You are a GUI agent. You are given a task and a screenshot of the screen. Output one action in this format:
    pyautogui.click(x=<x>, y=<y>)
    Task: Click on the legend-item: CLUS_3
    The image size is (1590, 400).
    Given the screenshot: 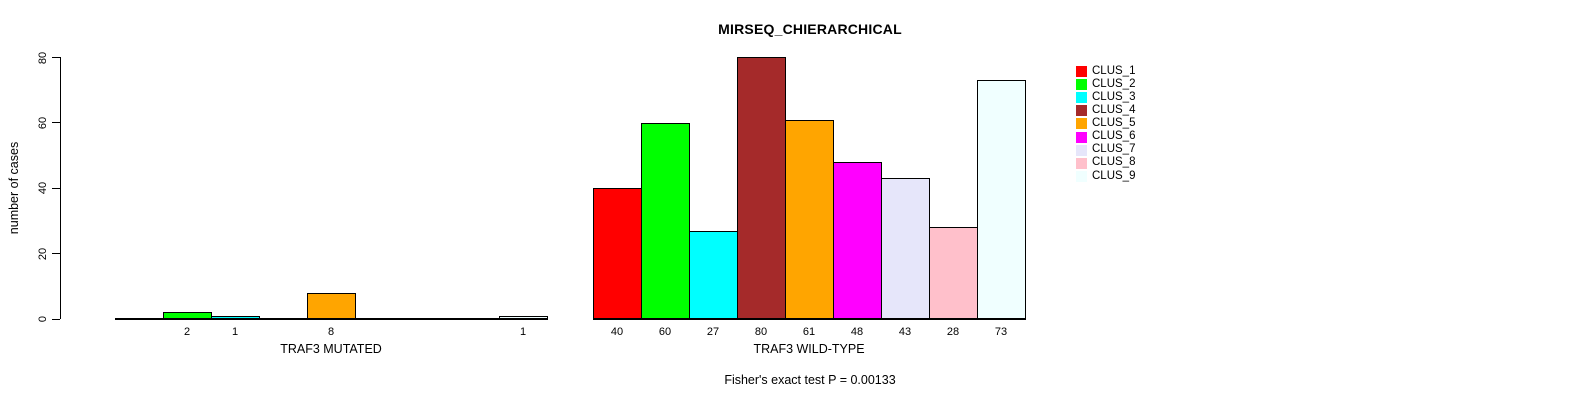 What is the action you would take?
    pyautogui.click(x=1105, y=97)
    